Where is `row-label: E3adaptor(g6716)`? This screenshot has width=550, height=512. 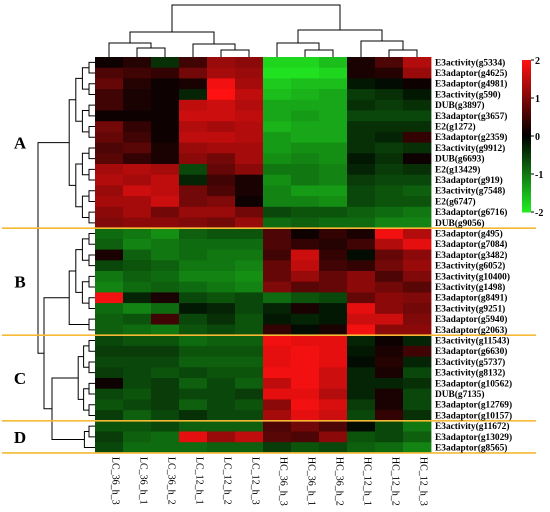 row-label: E3adaptor(g6716) is located at coordinates (471, 212).